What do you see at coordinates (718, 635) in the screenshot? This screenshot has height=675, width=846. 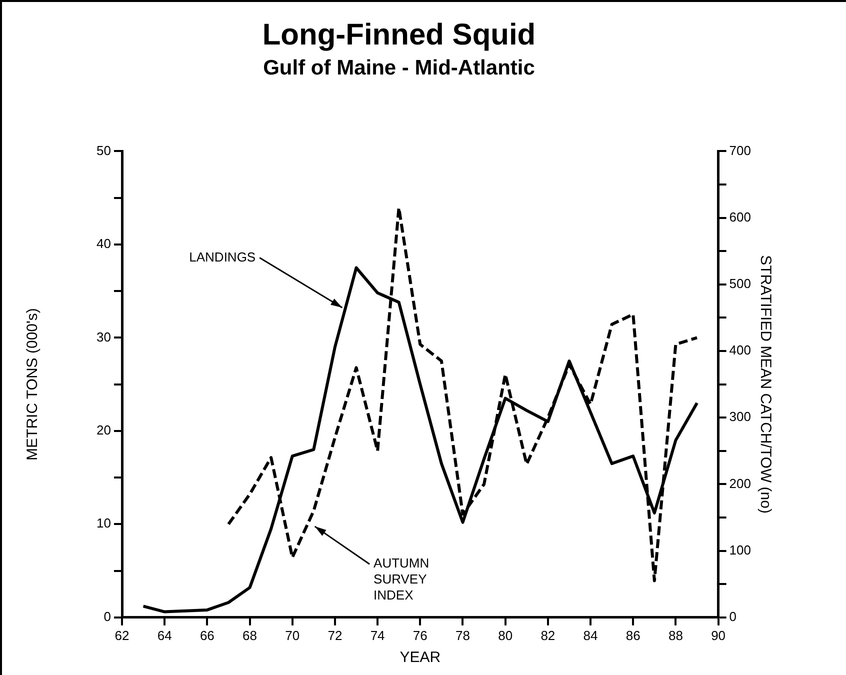 I see `x-tick-label: 90` at bounding box center [718, 635].